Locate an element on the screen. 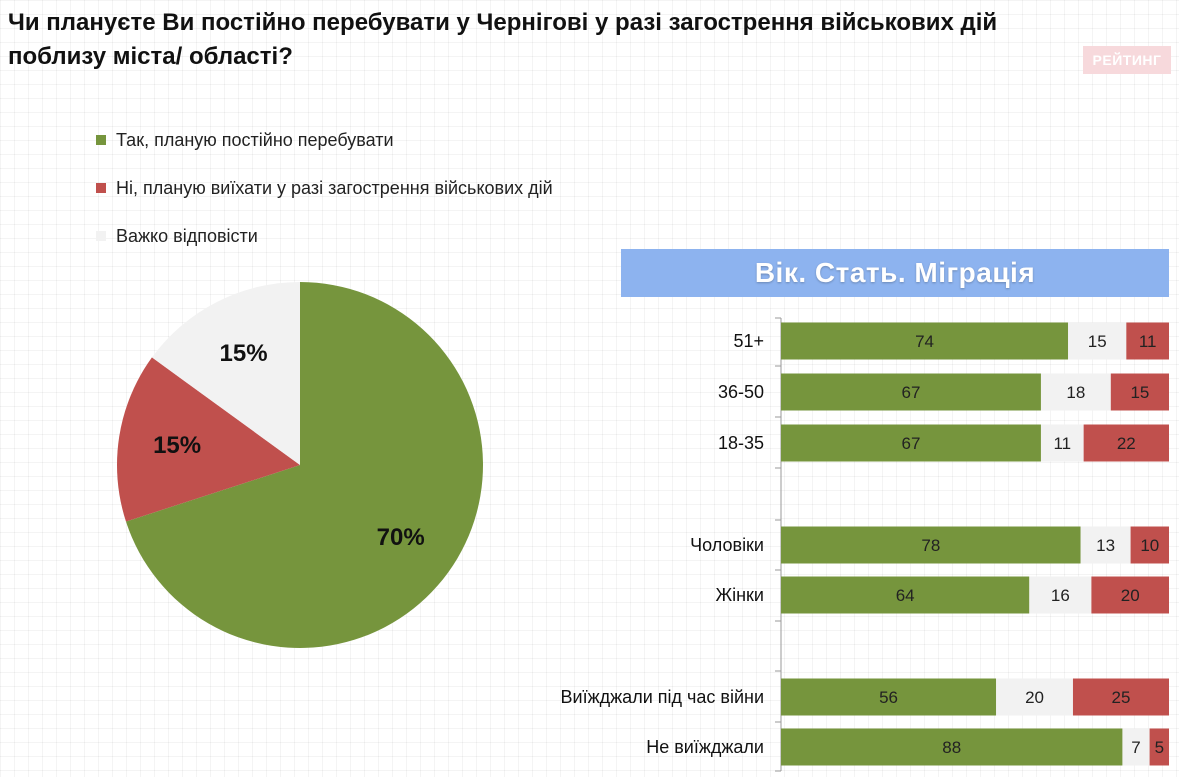 Image resolution: width=1179 pixels, height=777 pixels. legend-swatch-hard is located at coordinates (101, 236).